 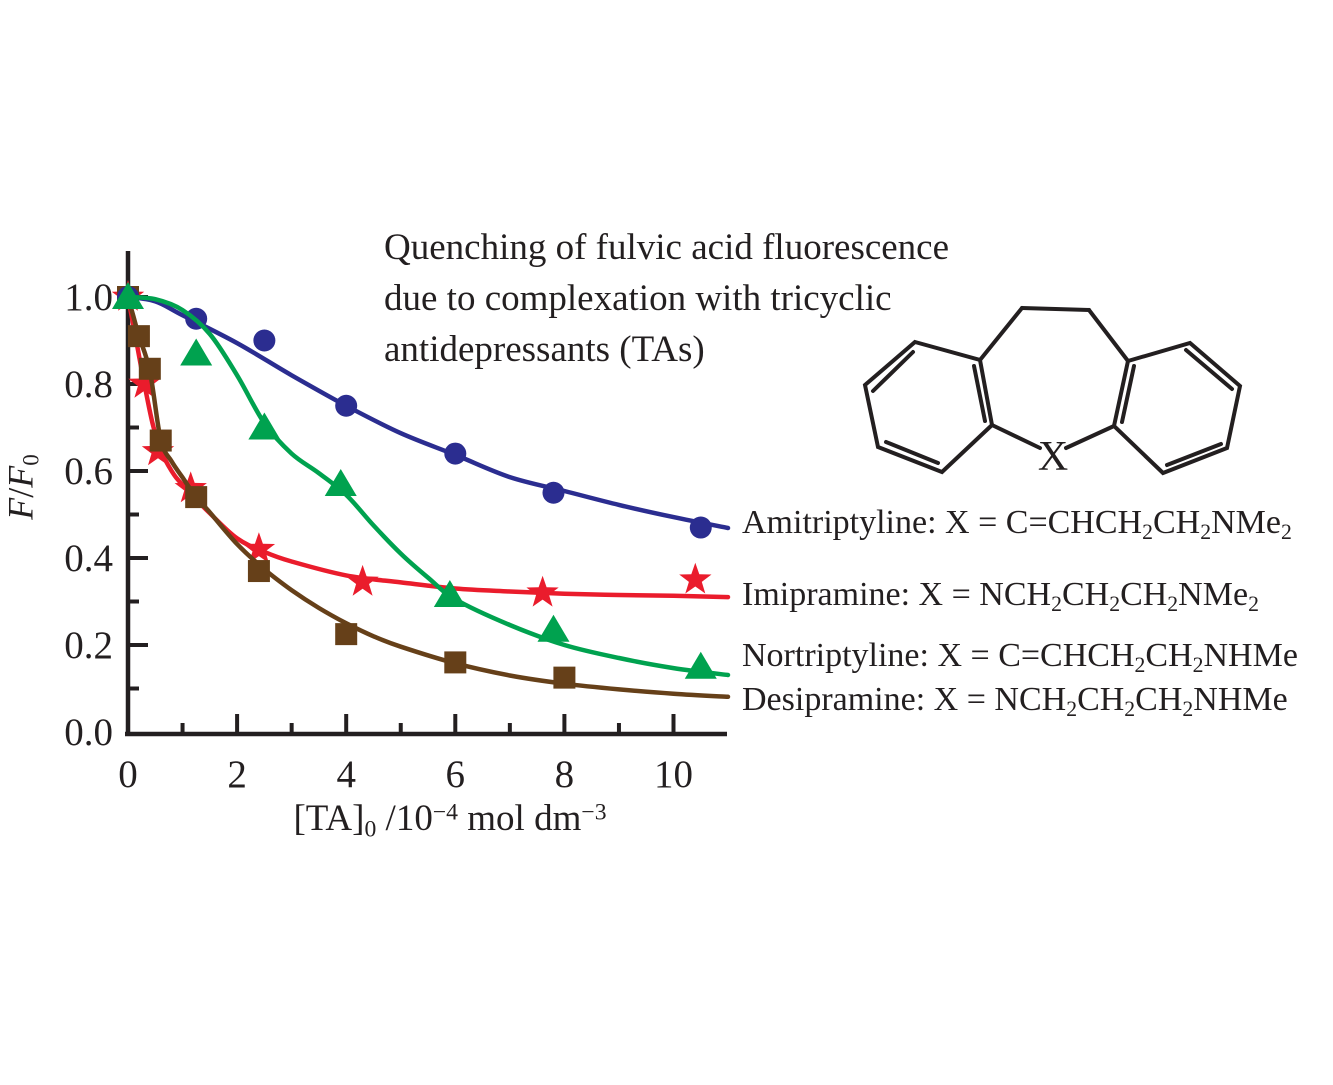 I want to click on chart-title-line3: antidepressants (TAs), so click(x=544, y=349).